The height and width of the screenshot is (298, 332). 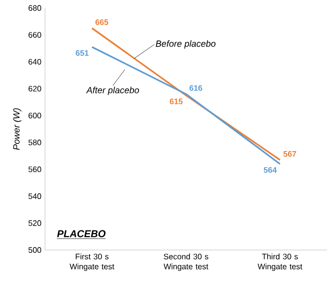 What do you see at coordinates (113, 91) in the screenshot?
I see `series-label: After placebo` at bounding box center [113, 91].